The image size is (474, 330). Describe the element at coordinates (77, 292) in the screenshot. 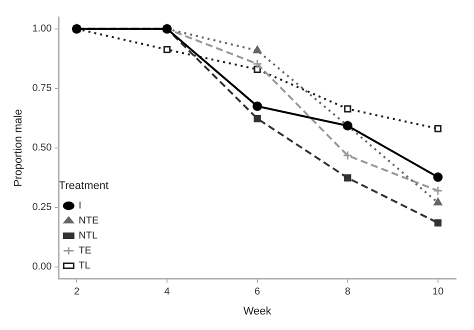

I see `x-tick-label: 2` at that location.